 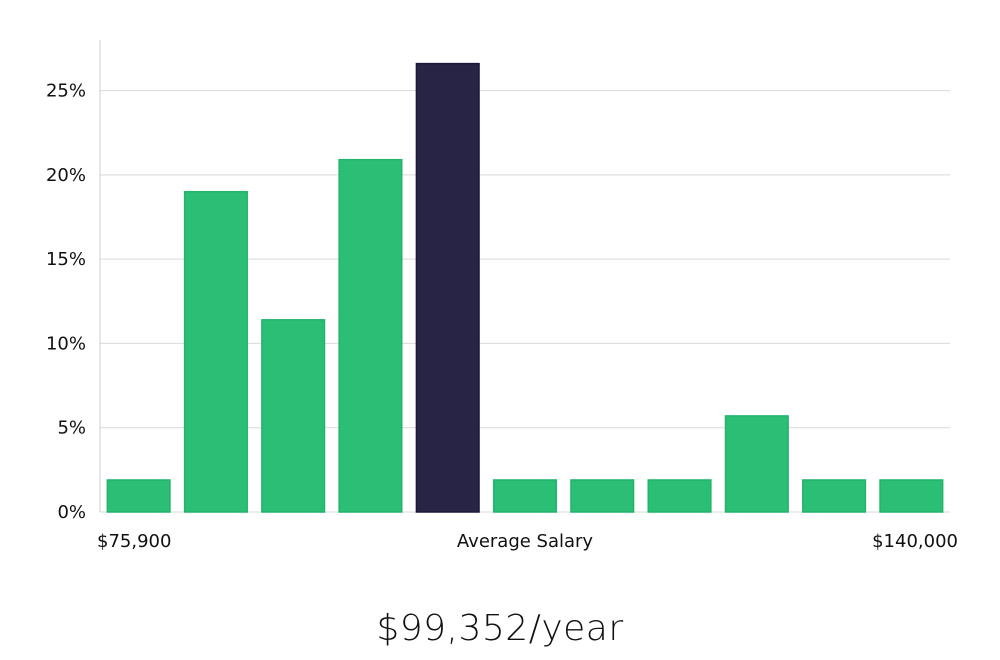 I want to click on y-tick-label-25: 25%, so click(x=66, y=91).